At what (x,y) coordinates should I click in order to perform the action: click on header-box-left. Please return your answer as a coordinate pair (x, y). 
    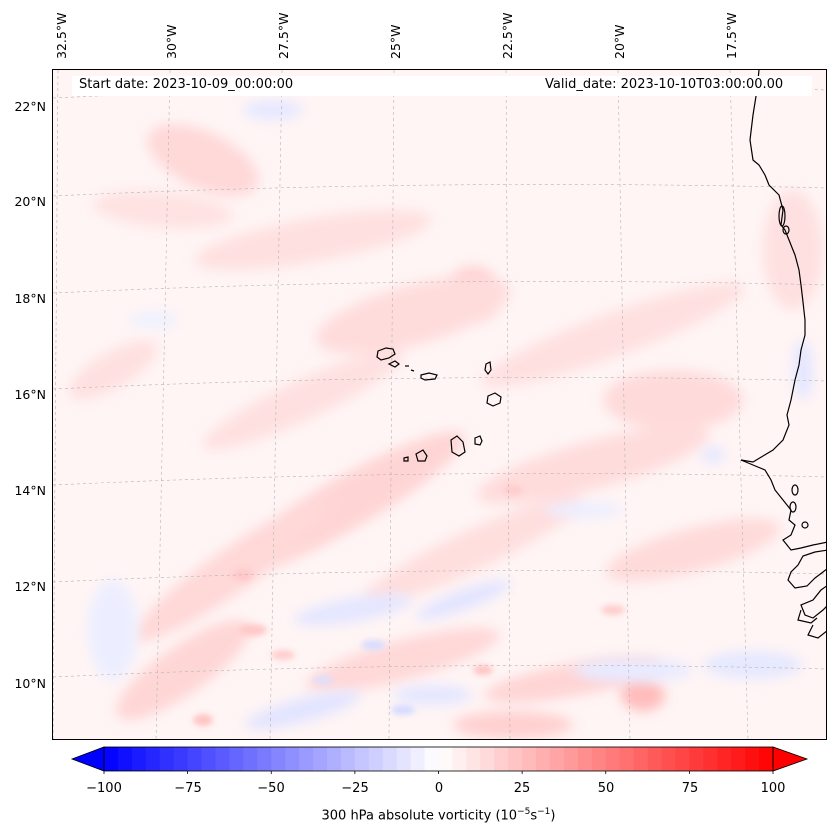
    Looking at the image, I should click on (212, 86).